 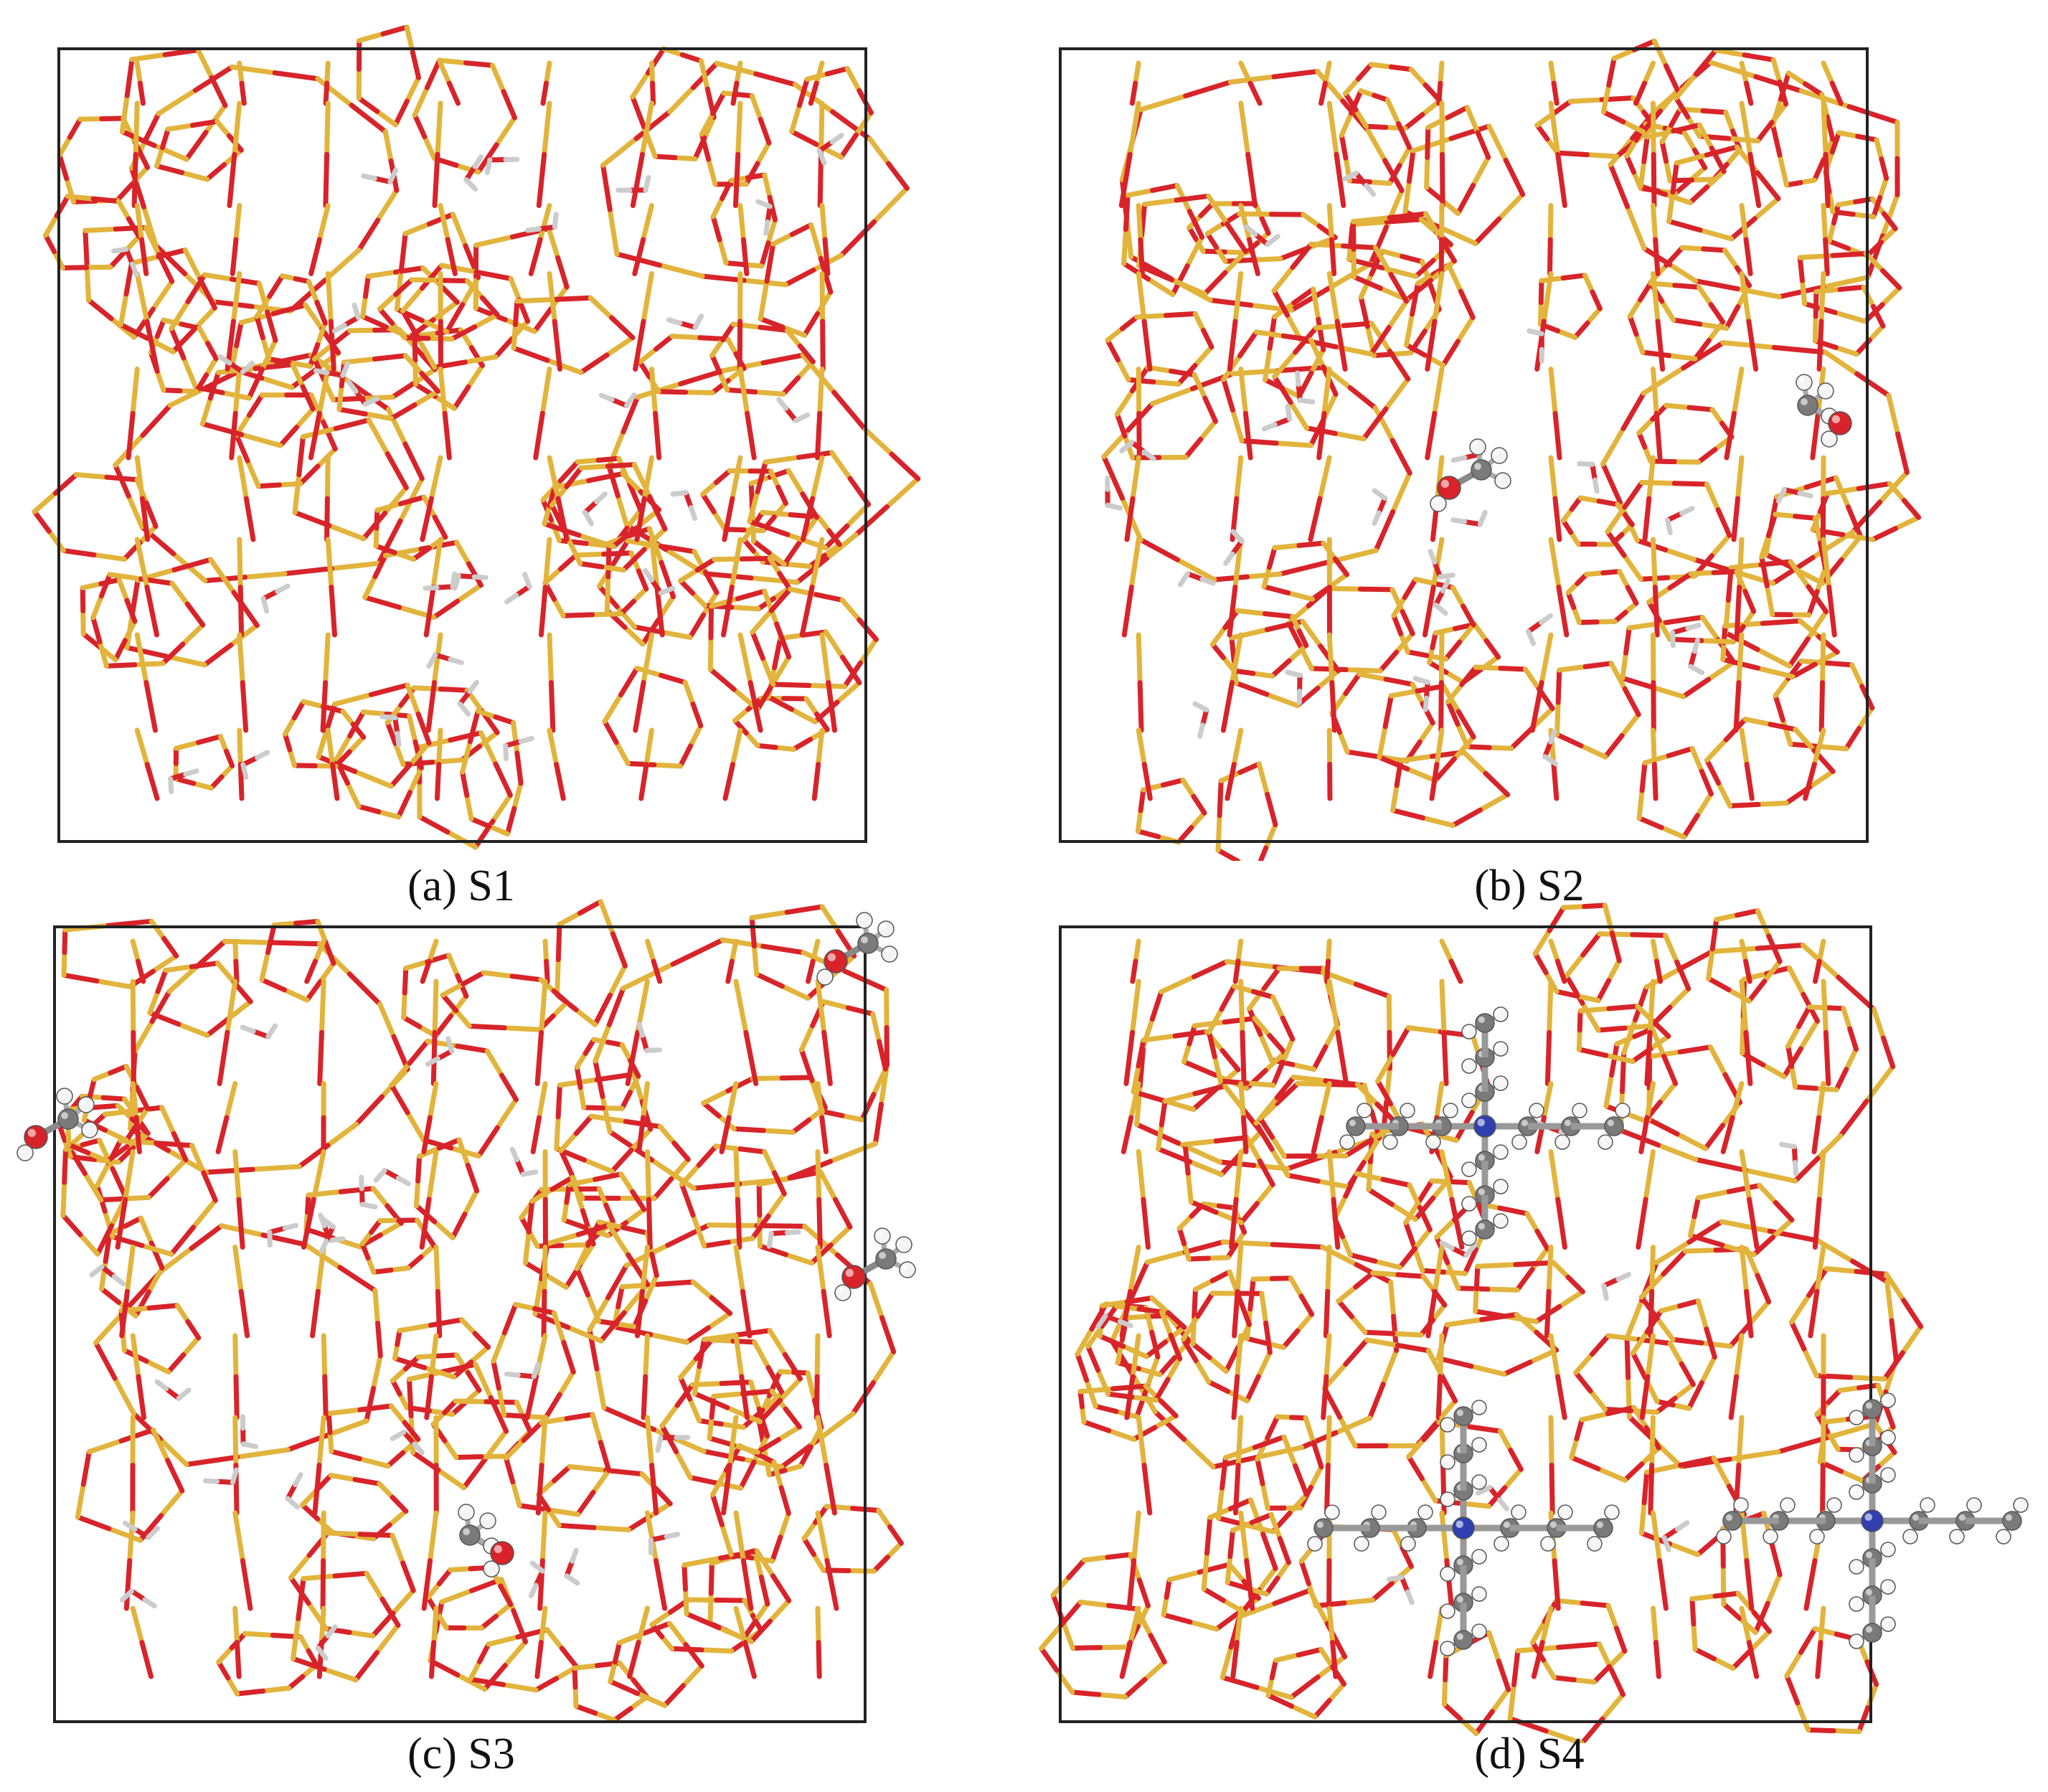 What do you see at coordinates (432, 1754) in the screenshot?
I see `caption-c-letter: (c)` at bounding box center [432, 1754].